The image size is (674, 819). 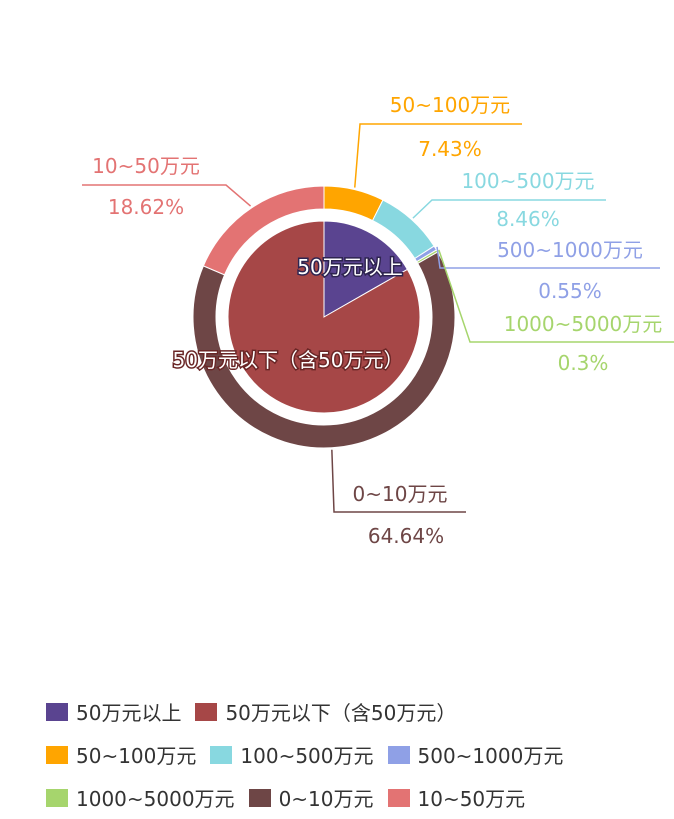 I want to click on slice-name-label: 500~1000万元, so click(x=570, y=250).